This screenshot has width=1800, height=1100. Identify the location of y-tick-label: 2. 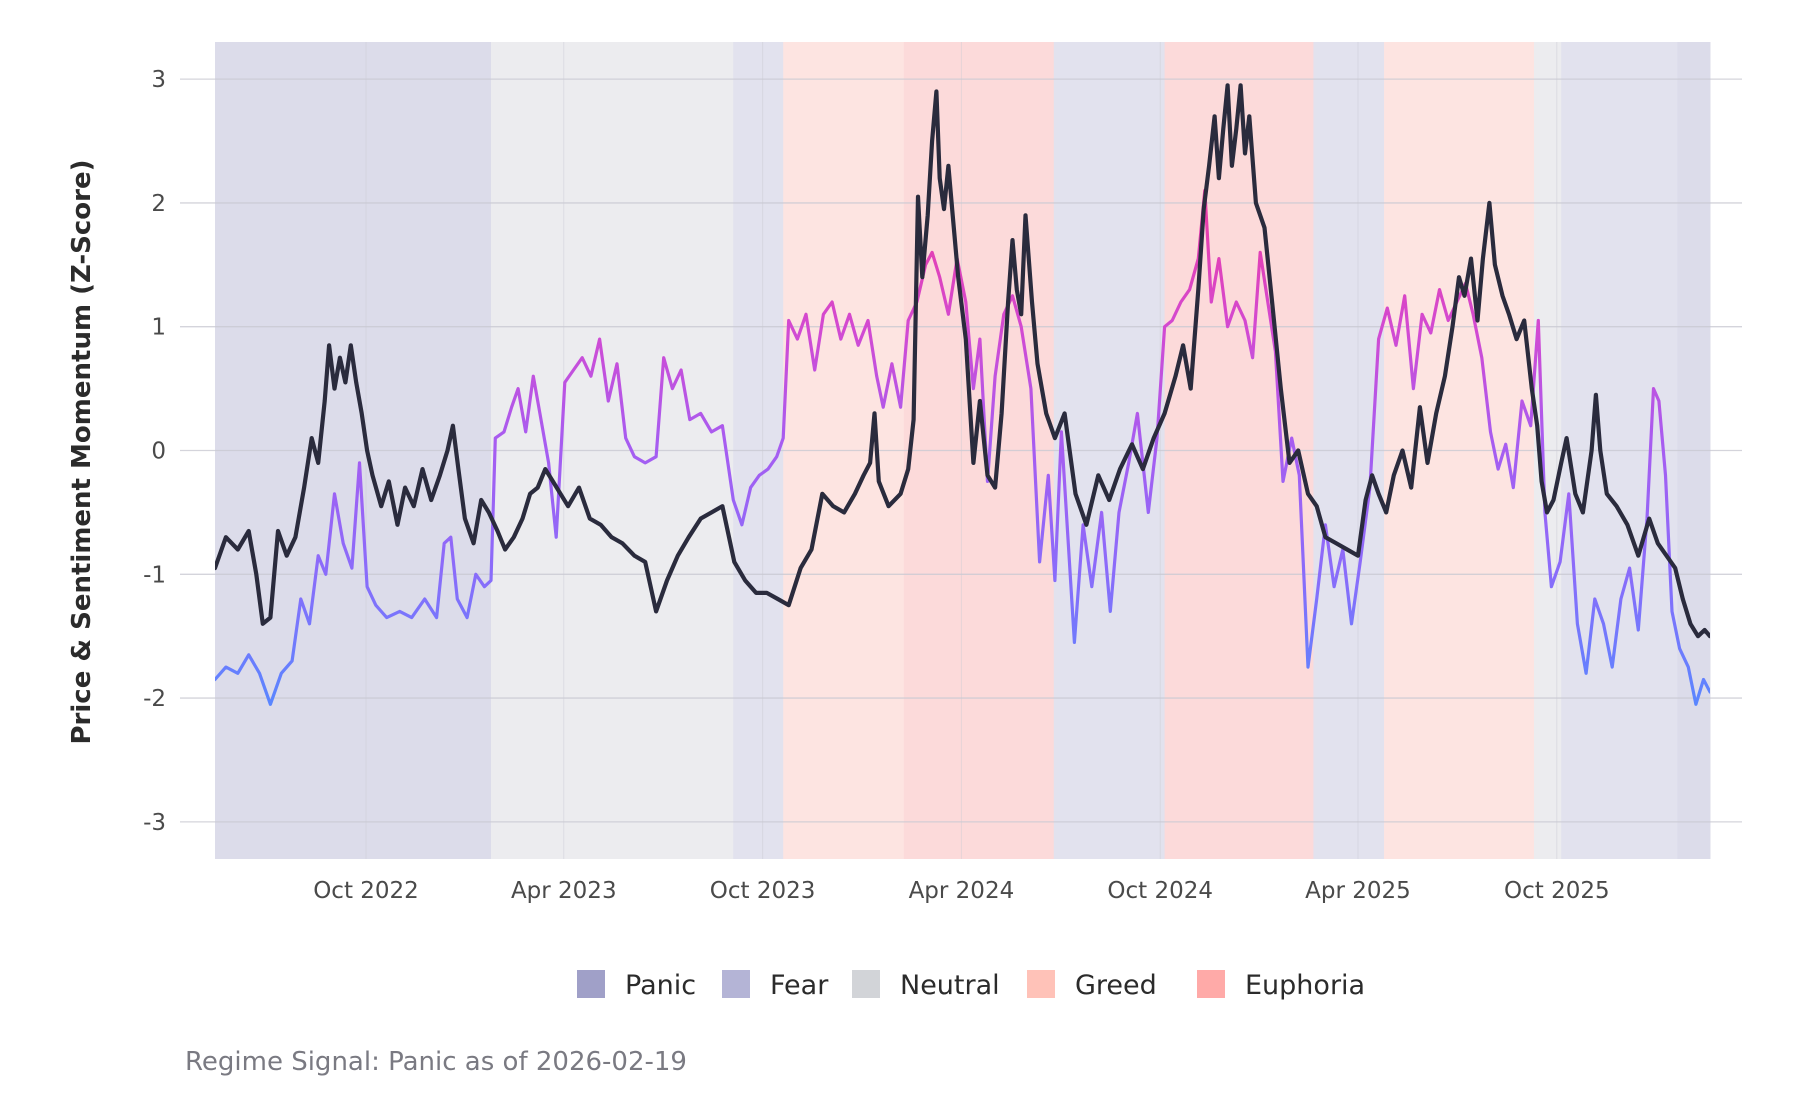
(158, 204).